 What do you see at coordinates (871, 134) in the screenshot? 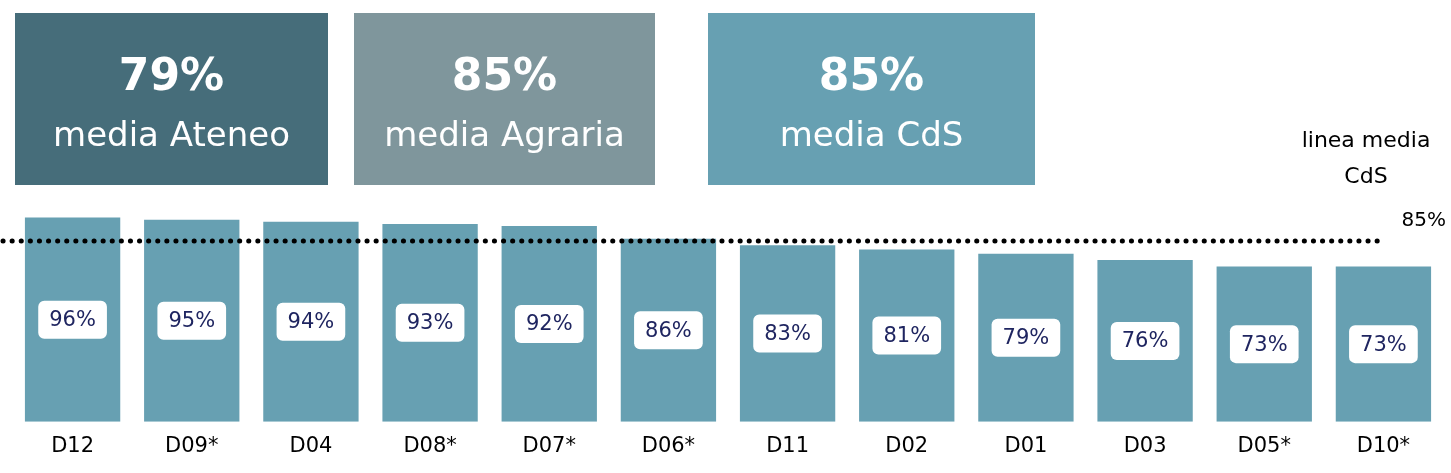
I see `text: media CdS` at bounding box center [871, 134].